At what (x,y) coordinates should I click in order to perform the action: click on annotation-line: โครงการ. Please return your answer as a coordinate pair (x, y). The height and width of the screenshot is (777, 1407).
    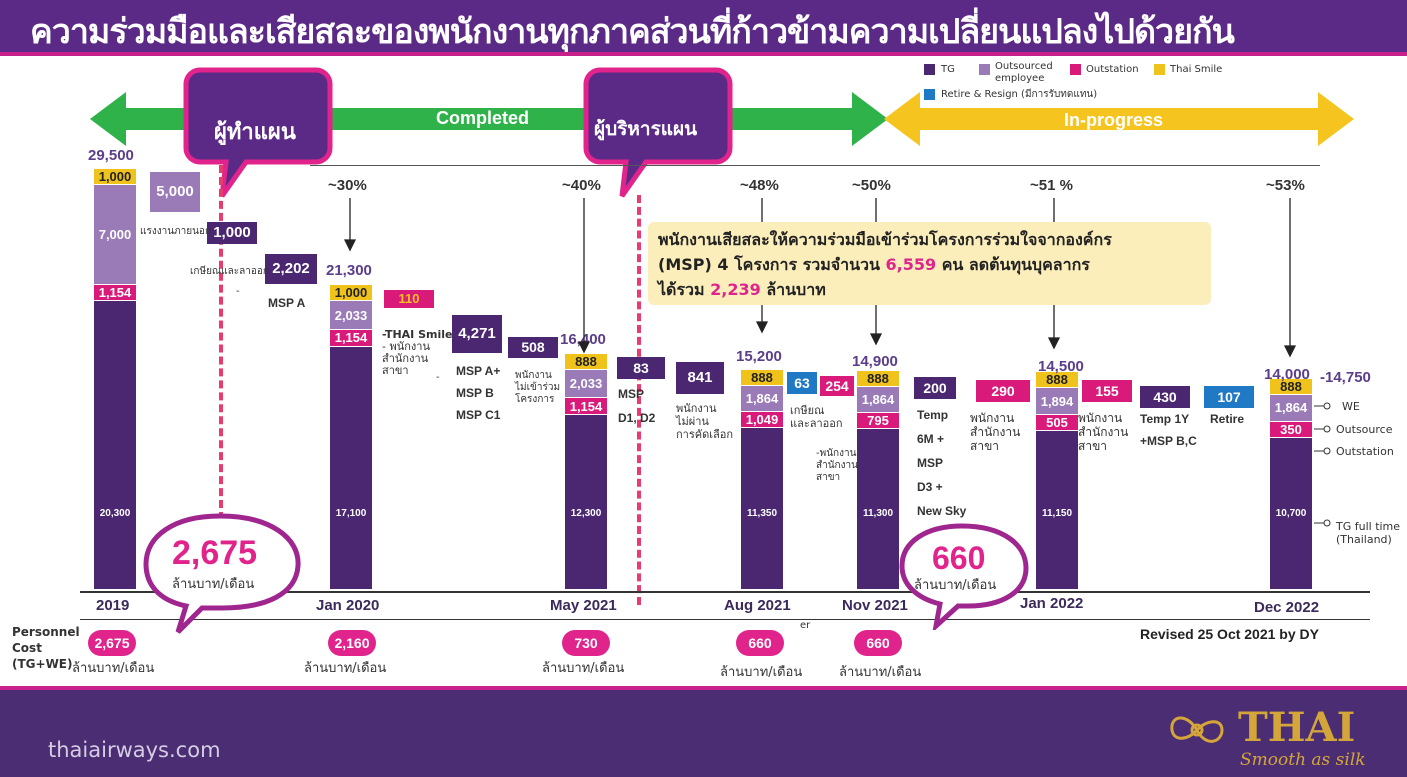
    Looking at the image, I should click on (535, 399).